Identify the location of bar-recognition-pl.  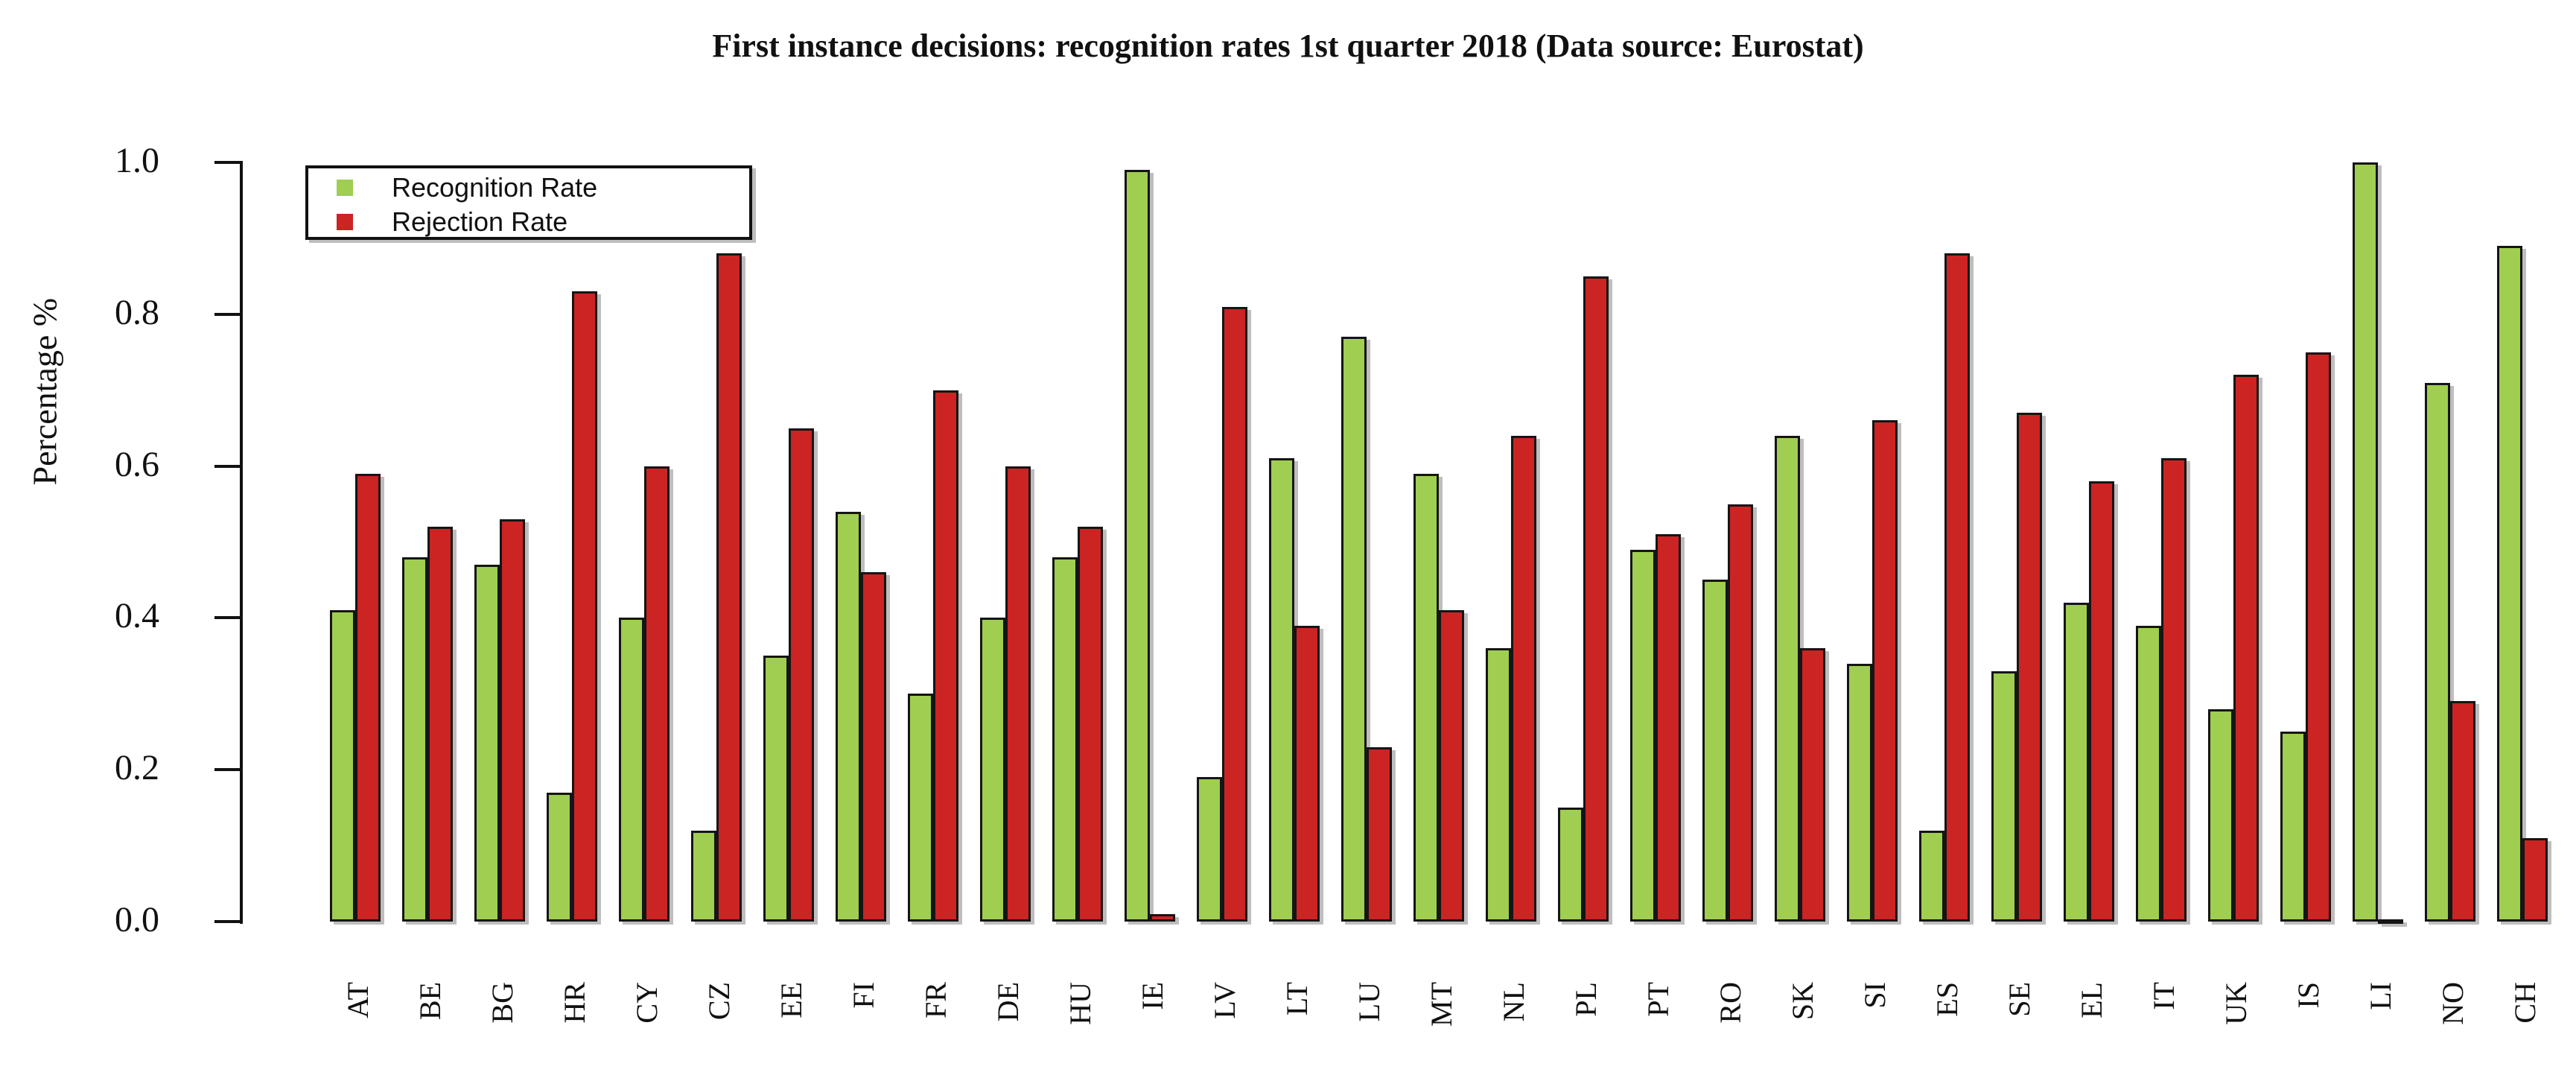
(1570, 865).